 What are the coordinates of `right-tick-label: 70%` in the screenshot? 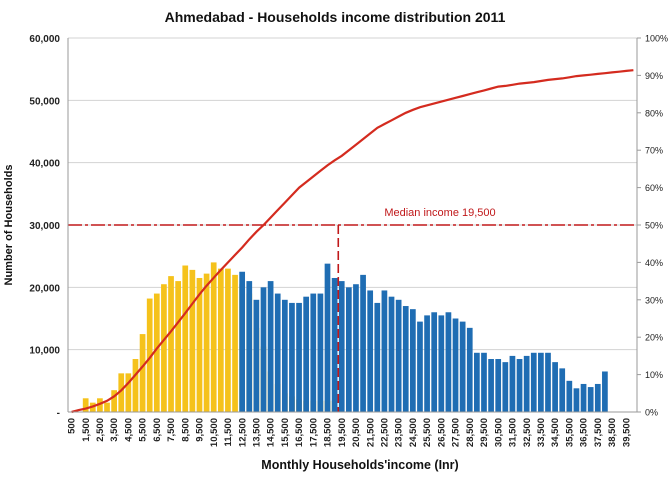 It's located at (654, 151).